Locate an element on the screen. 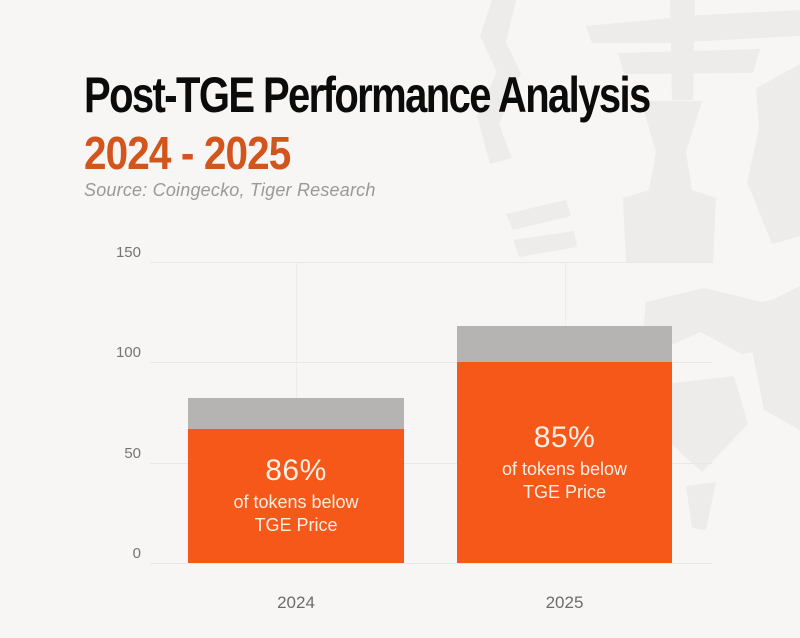 Image resolution: width=800 pixels, height=638 pixels. percent-value: 85% is located at coordinates (564, 438).